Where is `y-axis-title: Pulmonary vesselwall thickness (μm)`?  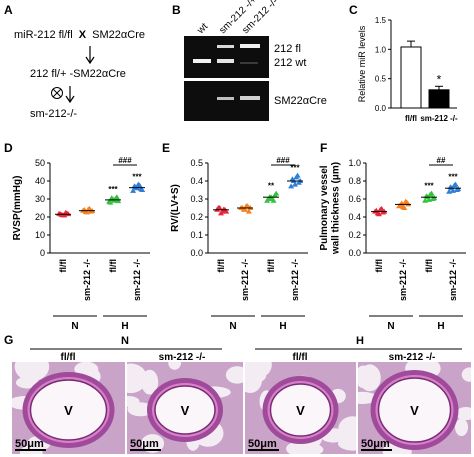
y-axis-title: Pulmonary vesselwall thickness (μm) is located at coordinates (330, 208).